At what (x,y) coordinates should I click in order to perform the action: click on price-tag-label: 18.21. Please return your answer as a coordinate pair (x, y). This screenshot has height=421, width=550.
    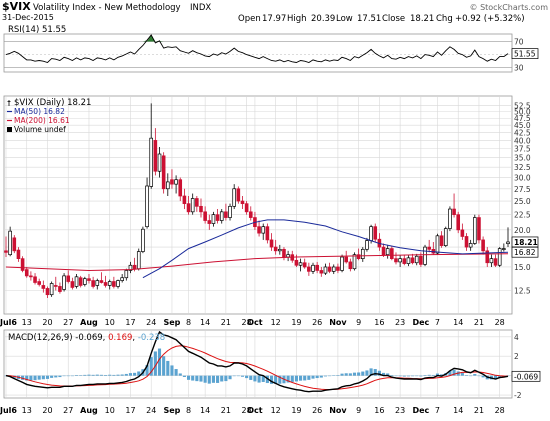
    Looking at the image, I should click on (526, 242).